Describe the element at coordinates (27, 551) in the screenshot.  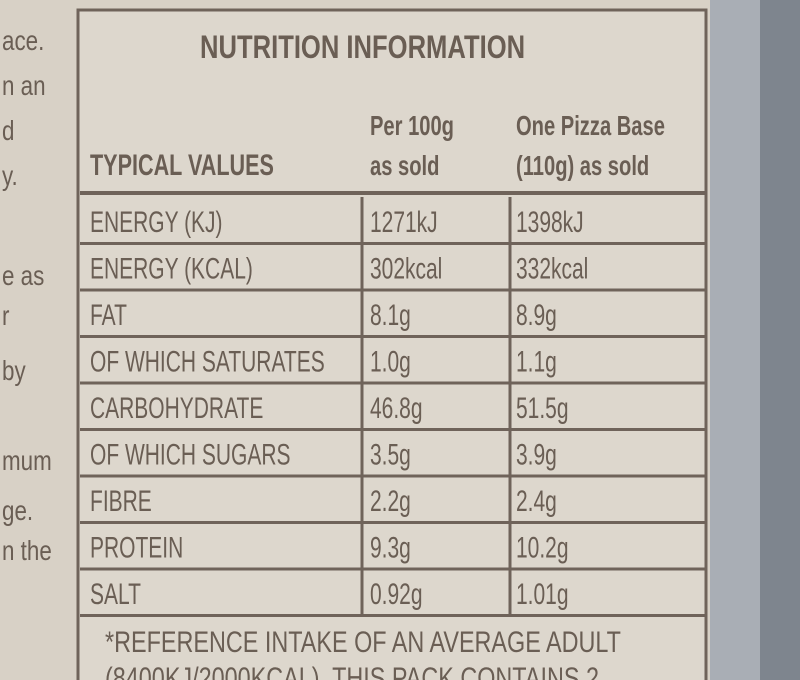
I see `side-text: n the` at that location.